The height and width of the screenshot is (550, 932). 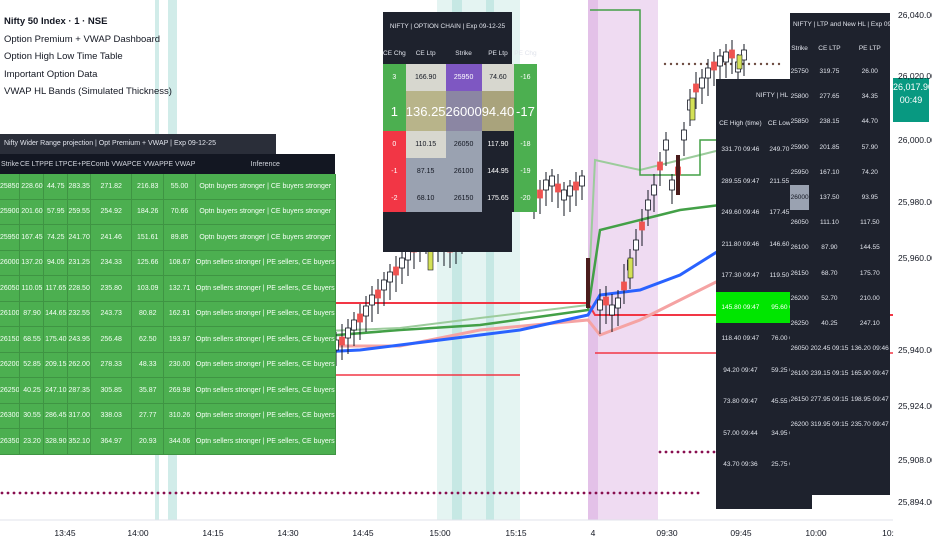 I want to click on table-cell: 23.20, so click(x=32, y=441).